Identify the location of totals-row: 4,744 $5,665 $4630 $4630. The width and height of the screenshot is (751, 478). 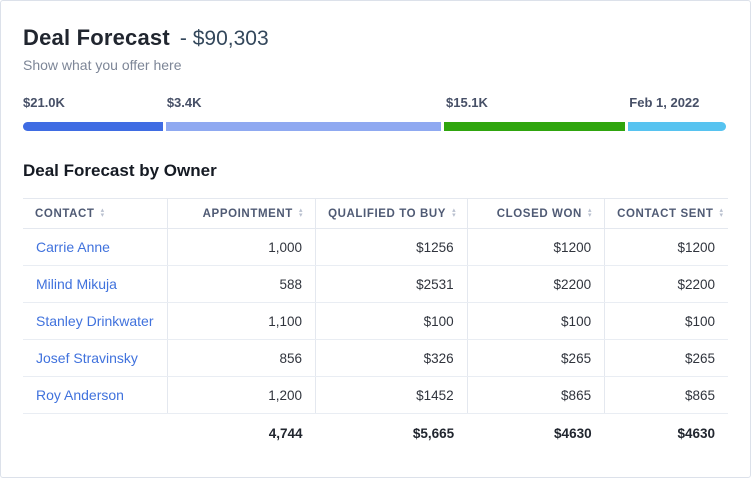
(375, 434).